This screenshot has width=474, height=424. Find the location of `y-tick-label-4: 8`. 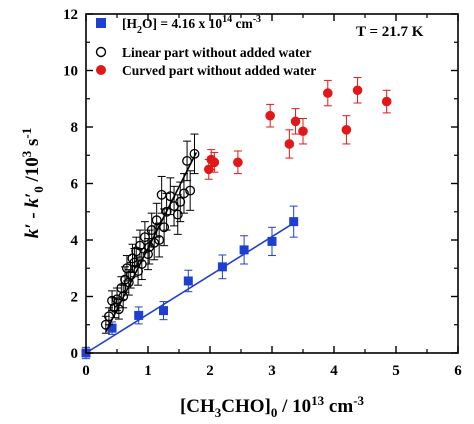

y-tick-label-4: 8 is located at coordinates (75, 128).